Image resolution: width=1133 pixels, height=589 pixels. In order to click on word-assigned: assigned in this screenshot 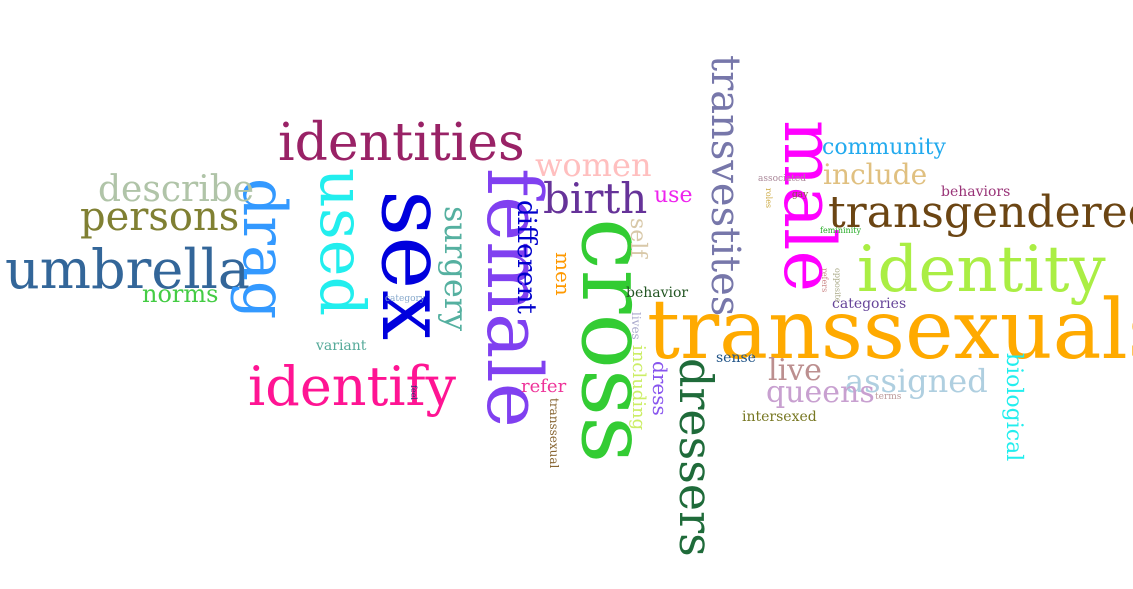, I will do `click(916, 381)`.